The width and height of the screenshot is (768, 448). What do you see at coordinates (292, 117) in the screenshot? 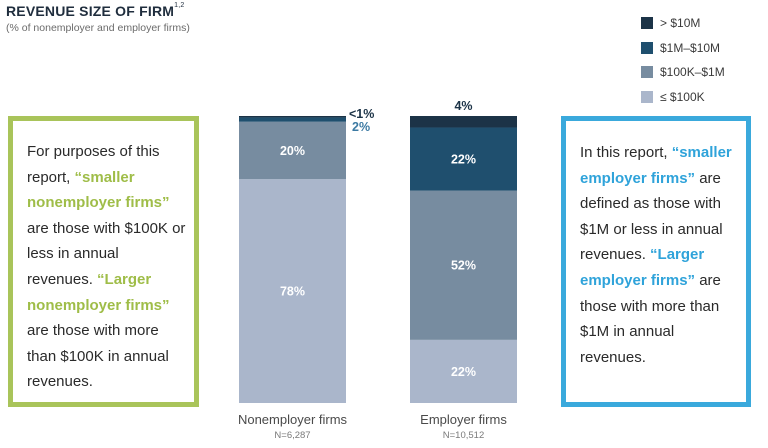
I see `bar-segment-nonemployer-firms-10m` at bounding box center [292, 117].